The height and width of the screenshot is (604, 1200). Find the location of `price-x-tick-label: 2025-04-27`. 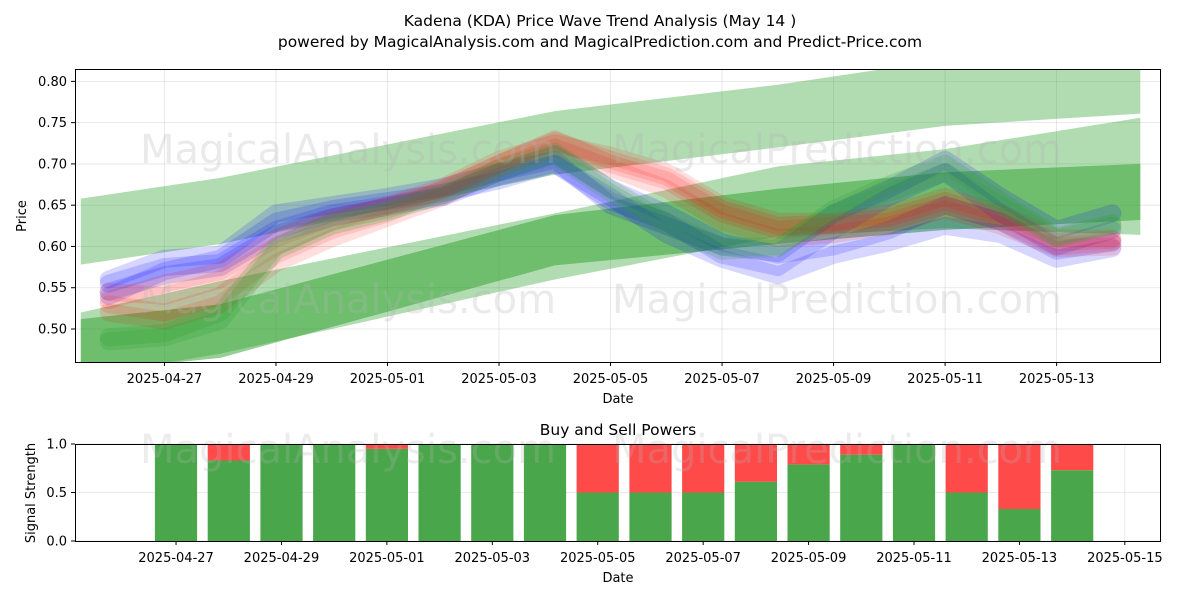

price-x-tick-label: 2025-04-27 is located at coordinates (165, 379).